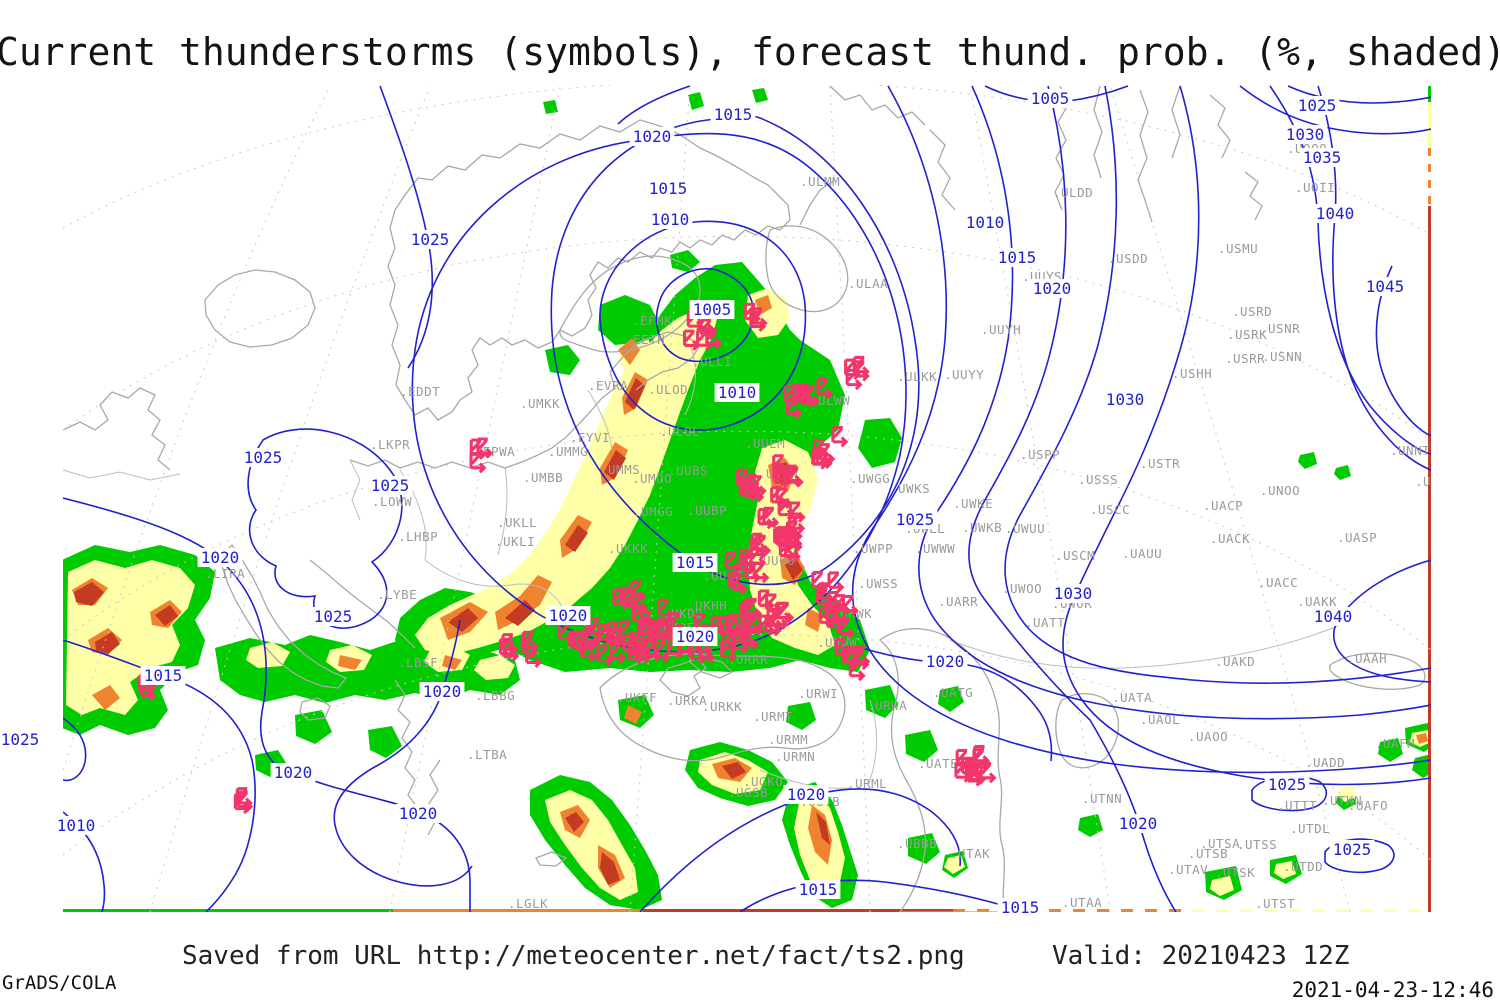 The image size is (1500, 1000). What do you see at coordinates (973, 503) in the screenshot?
I see `station-label: .UWKE` at bounding box center [973, 503].